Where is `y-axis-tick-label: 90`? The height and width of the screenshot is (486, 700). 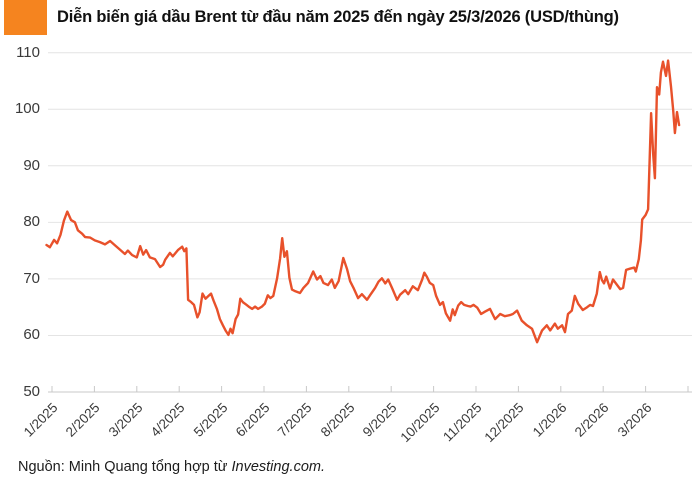
y-axis-tick-label: 90 is located at coordinates (31, 165).